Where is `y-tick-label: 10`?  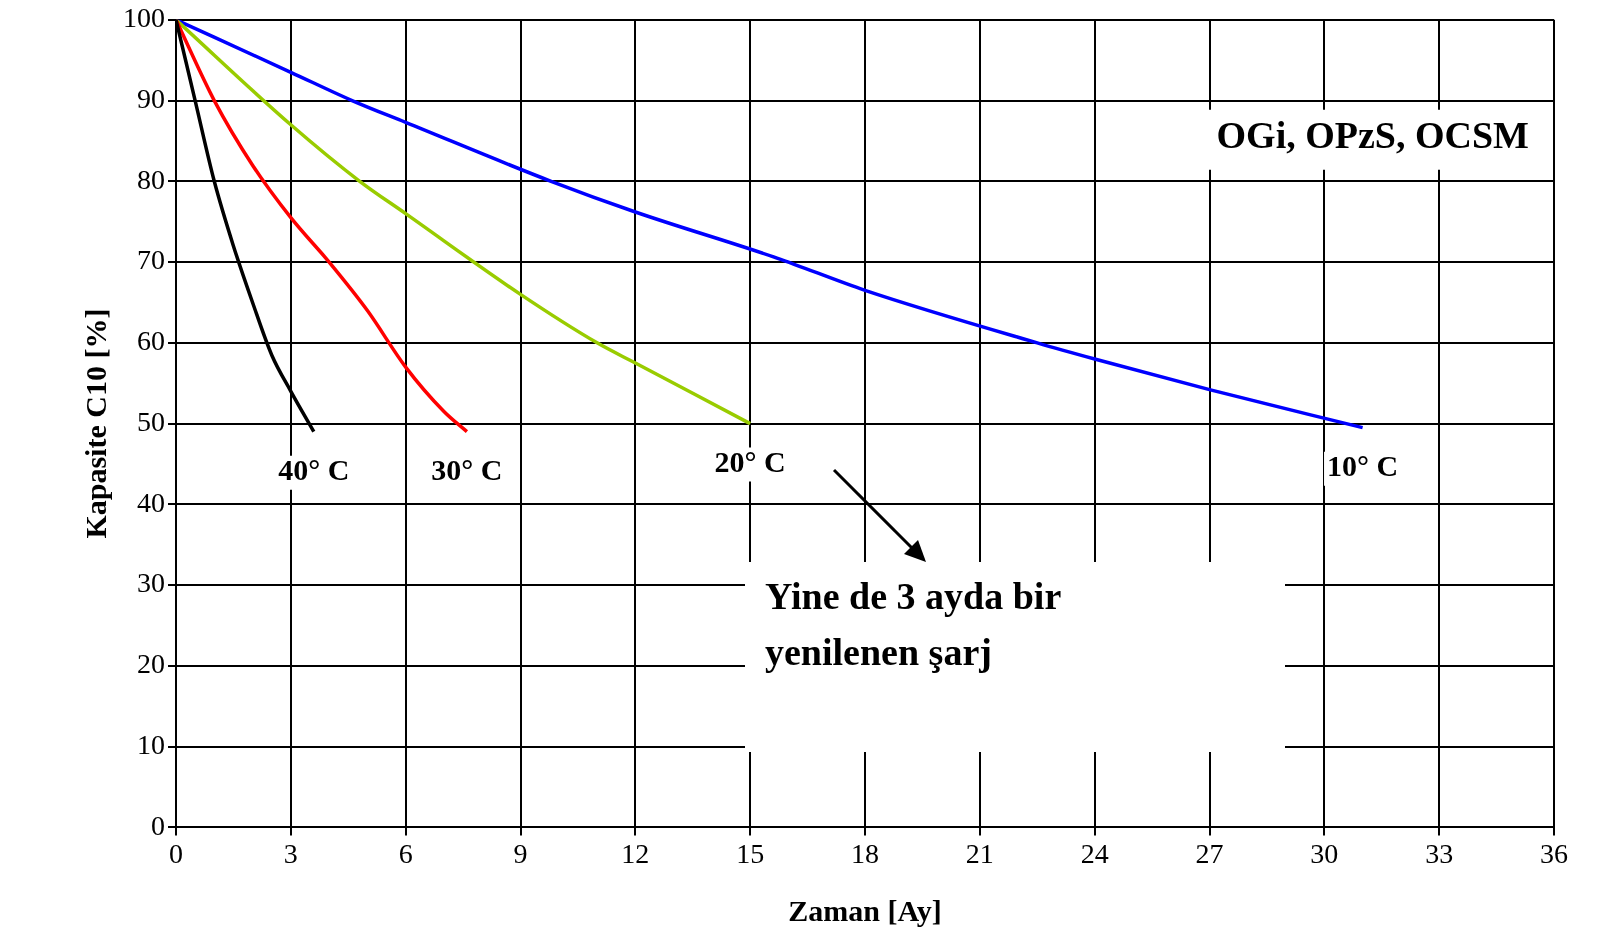 y-tick-label: 10 is located at coordinates (151, 744).